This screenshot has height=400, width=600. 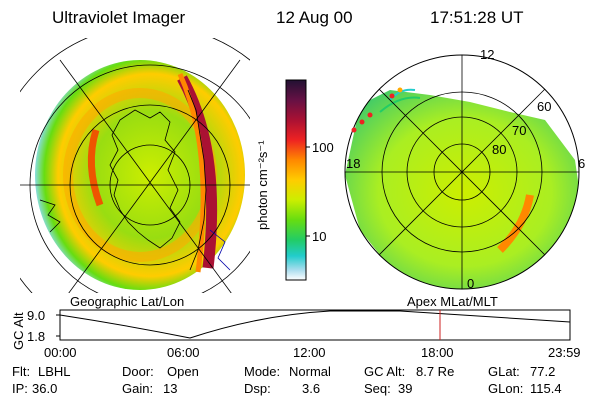 I want to click on glat-value: 77.2, so click(x=543, y=371).